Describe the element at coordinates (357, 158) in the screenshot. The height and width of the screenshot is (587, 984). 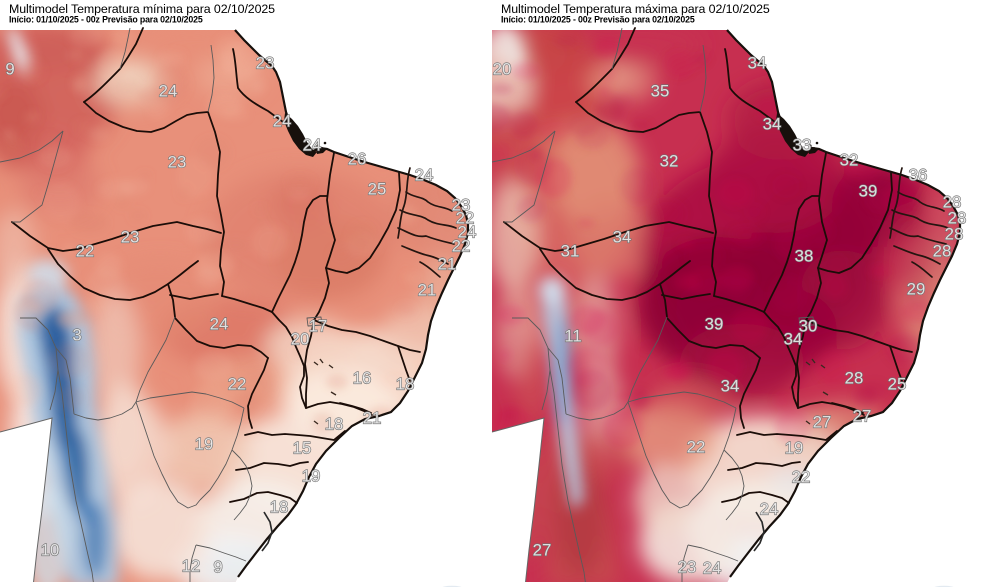
I see `svg-text: 26` at that location.